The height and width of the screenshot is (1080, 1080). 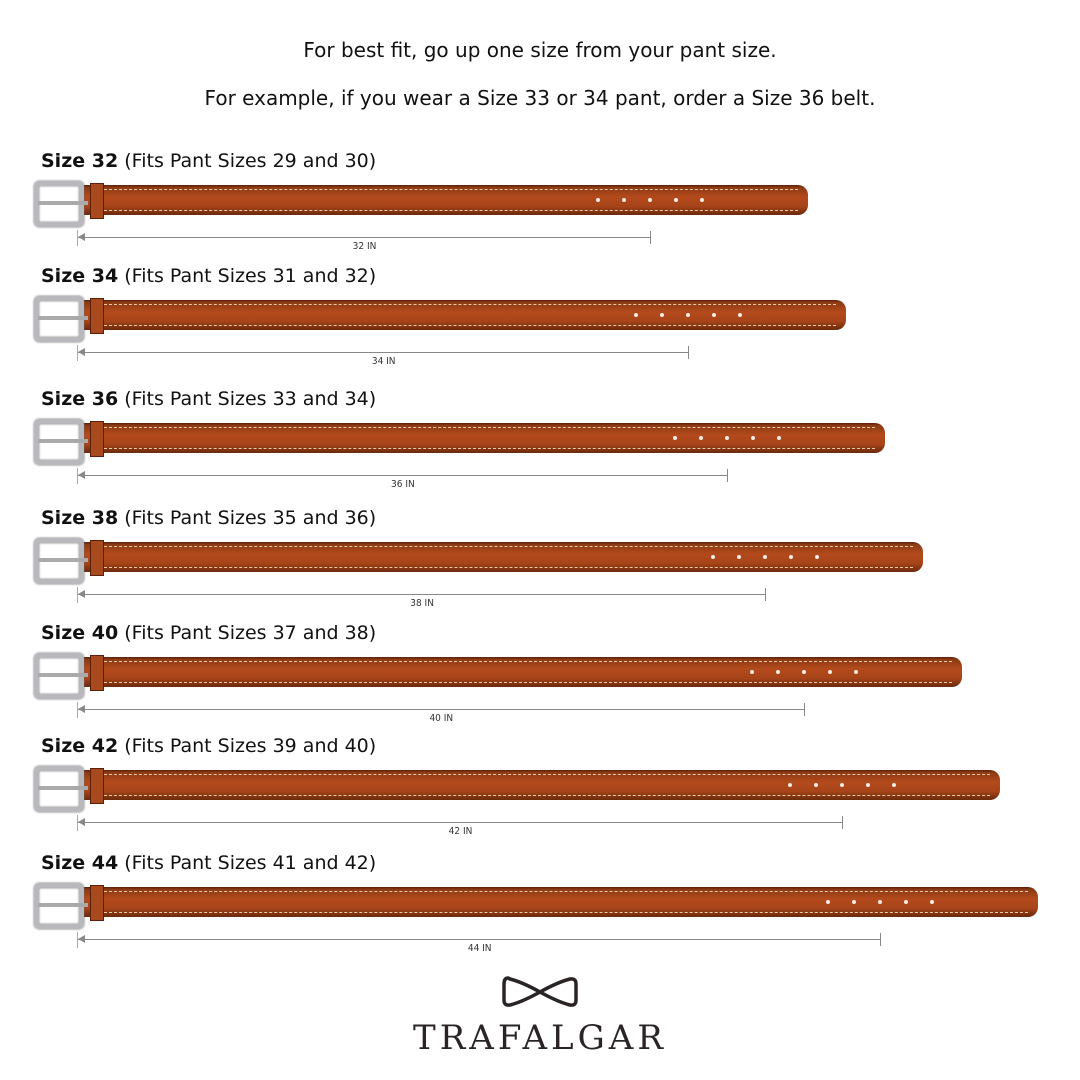 What do you see at coordinates (80, 863) in the screenshot?
I see `size-name: Size 44` at bounding box center [80, 863].